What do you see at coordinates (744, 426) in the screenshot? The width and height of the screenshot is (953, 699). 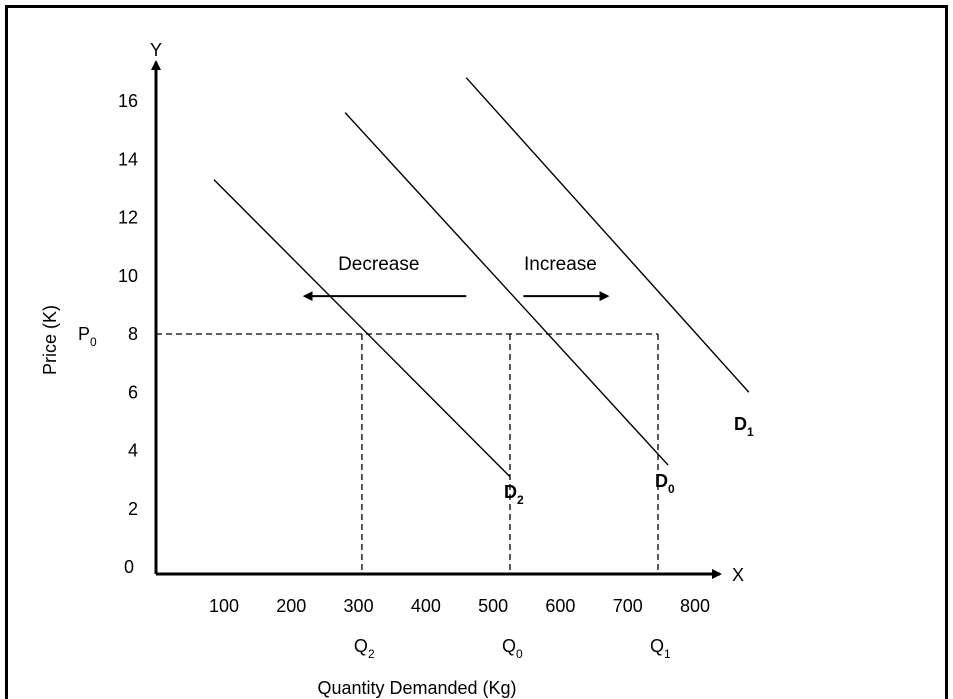 I see `demand-curve-label: D1` at bounding box center [744, 426].